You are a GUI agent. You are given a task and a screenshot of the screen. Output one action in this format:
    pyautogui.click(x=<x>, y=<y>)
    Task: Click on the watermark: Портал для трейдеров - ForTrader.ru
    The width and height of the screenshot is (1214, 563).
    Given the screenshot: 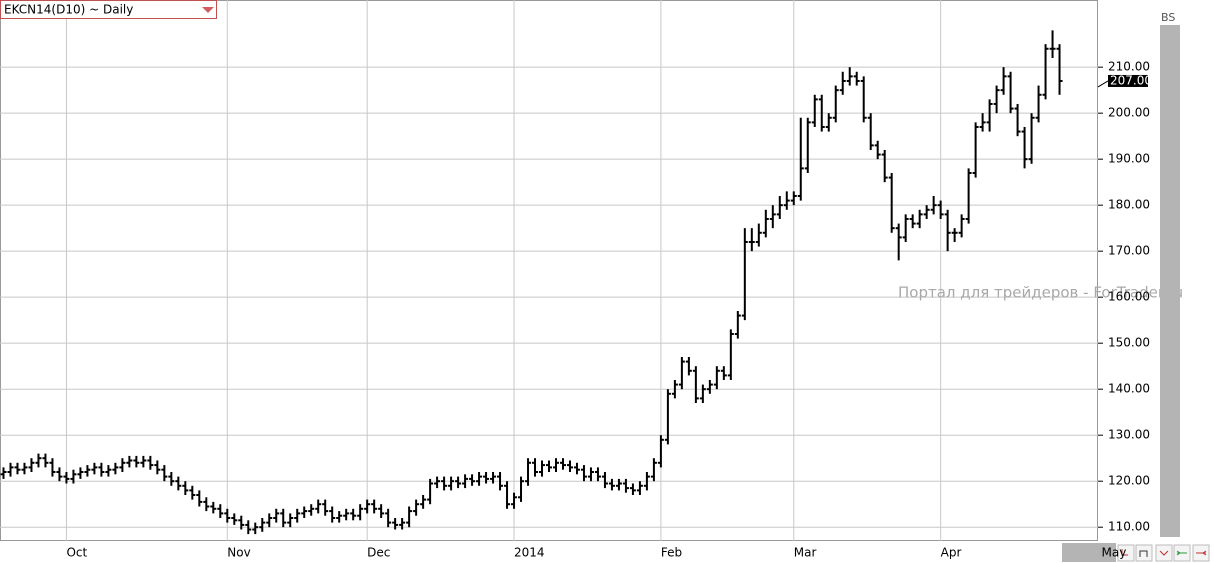 What is the action you would take?
    pyautogui.click(x=1040, y=293)
    